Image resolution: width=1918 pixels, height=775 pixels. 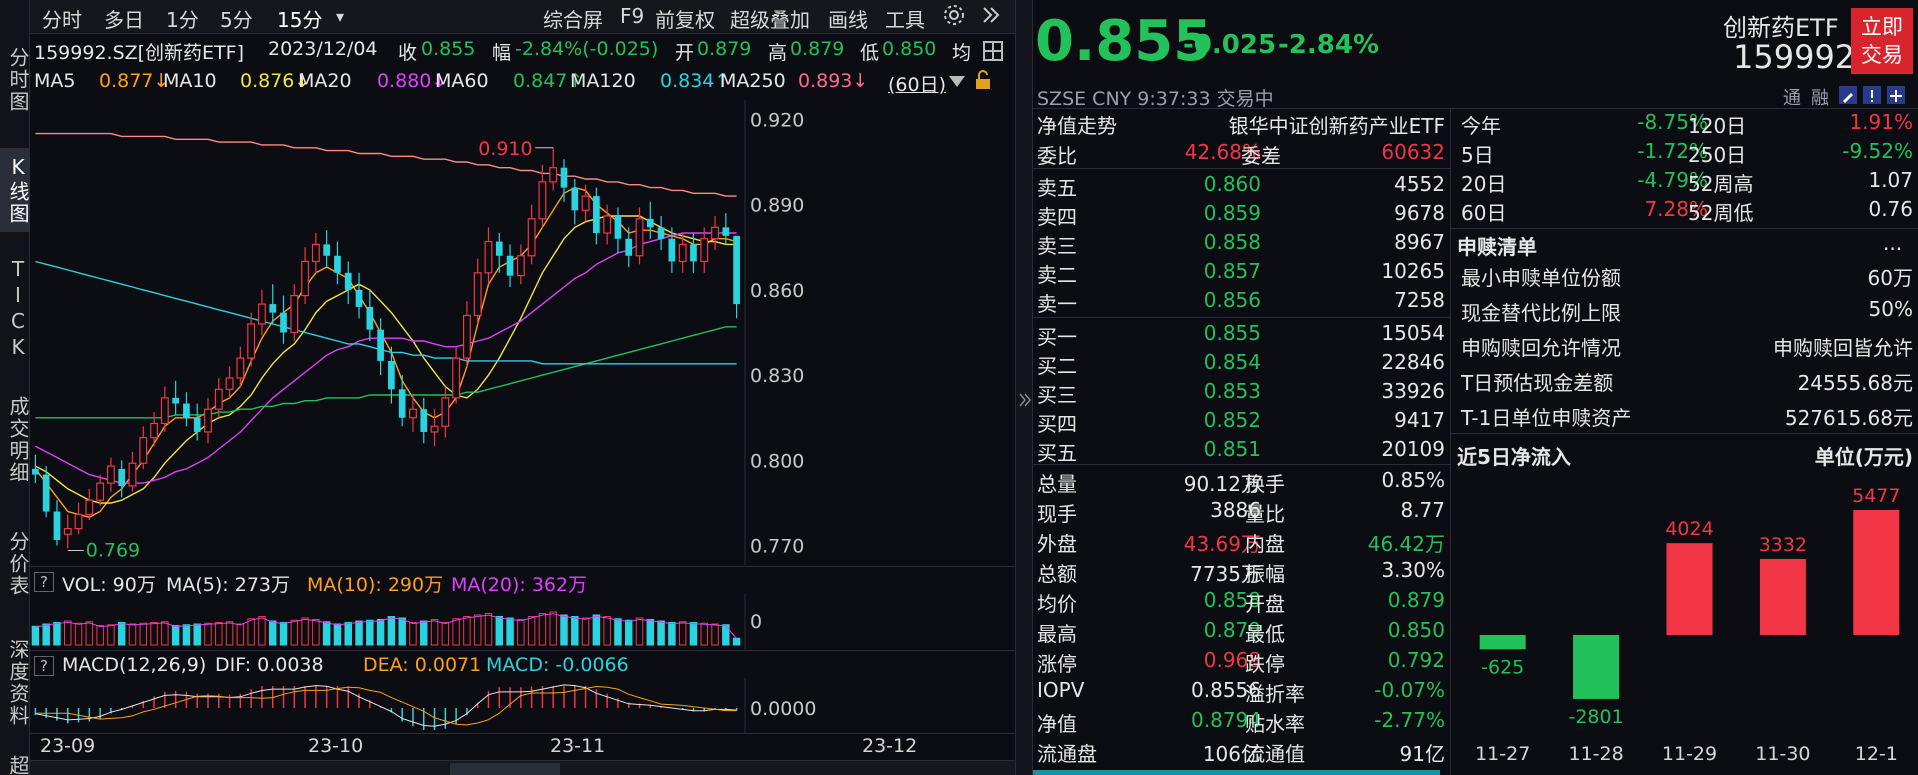 I want to click on stat-value: 0.879, so click(x=1416, y=600).